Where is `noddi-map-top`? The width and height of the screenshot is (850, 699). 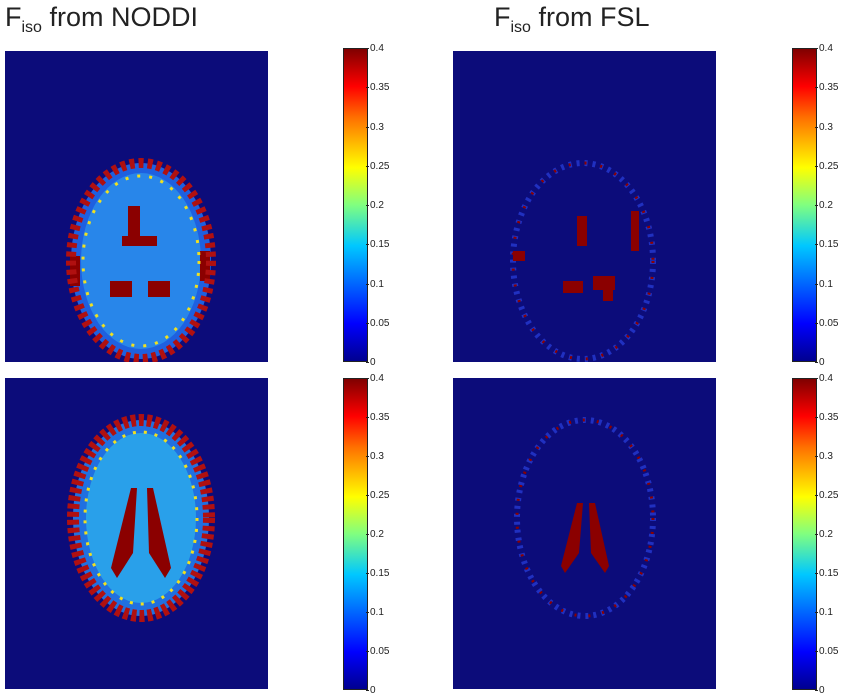
noddi-map-top is located at coordinates (136, 206).